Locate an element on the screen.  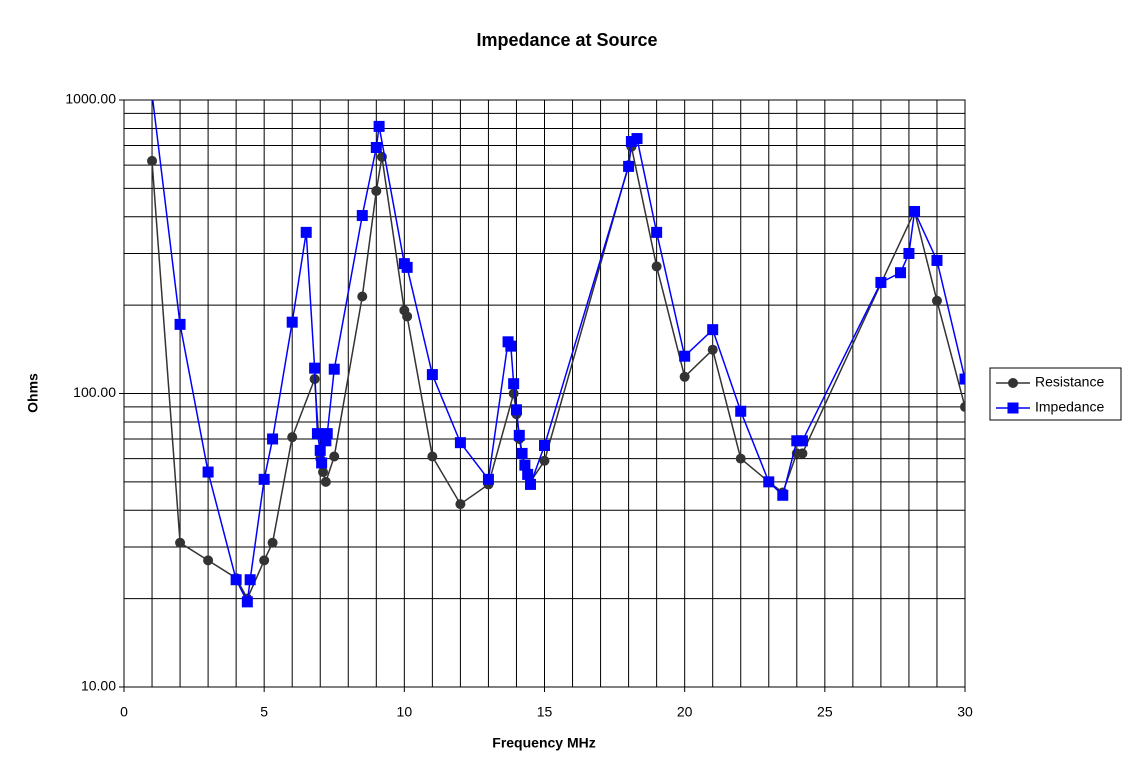
x-tick-label: 5 is located at coordinates (264, 712).